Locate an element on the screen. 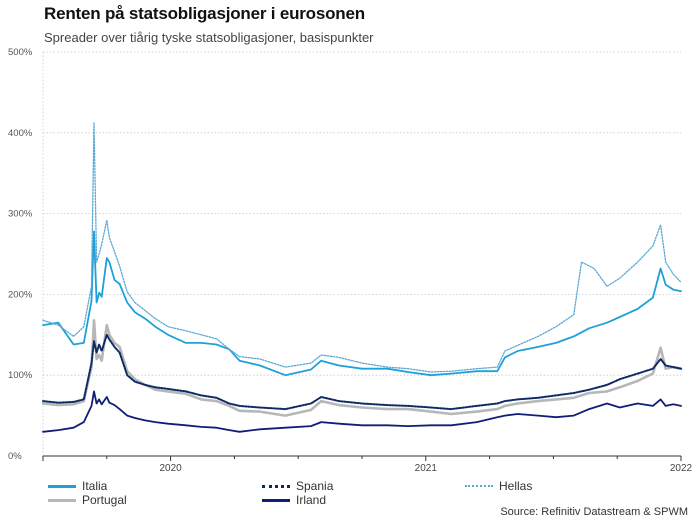  y-tick-label: 300% is located at coordinates (20, 214).